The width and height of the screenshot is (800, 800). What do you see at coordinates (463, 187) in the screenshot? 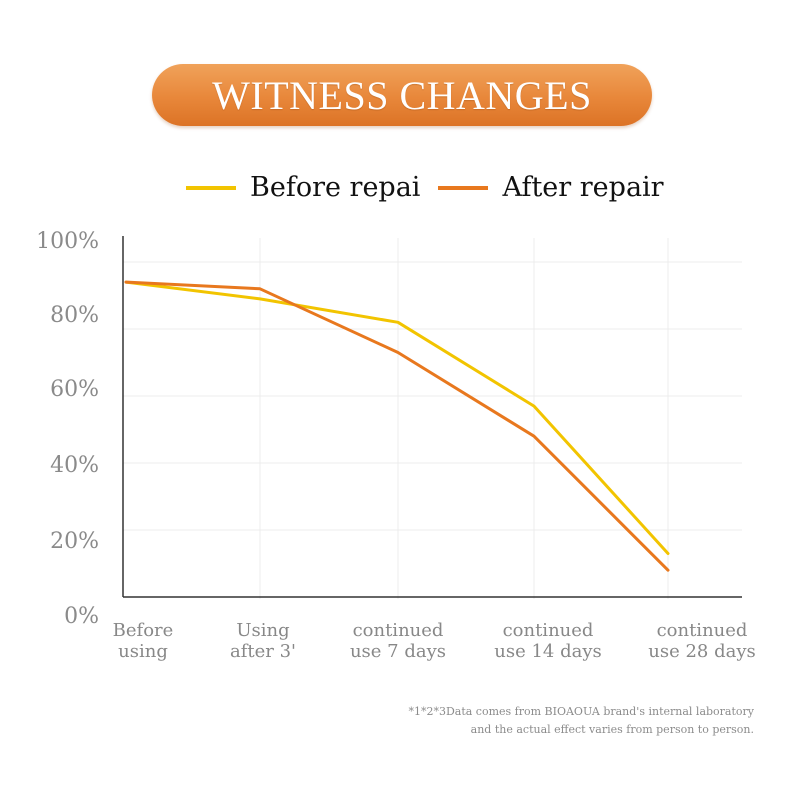
I see `legend-swatch-after` at bounding box center [463, 187].